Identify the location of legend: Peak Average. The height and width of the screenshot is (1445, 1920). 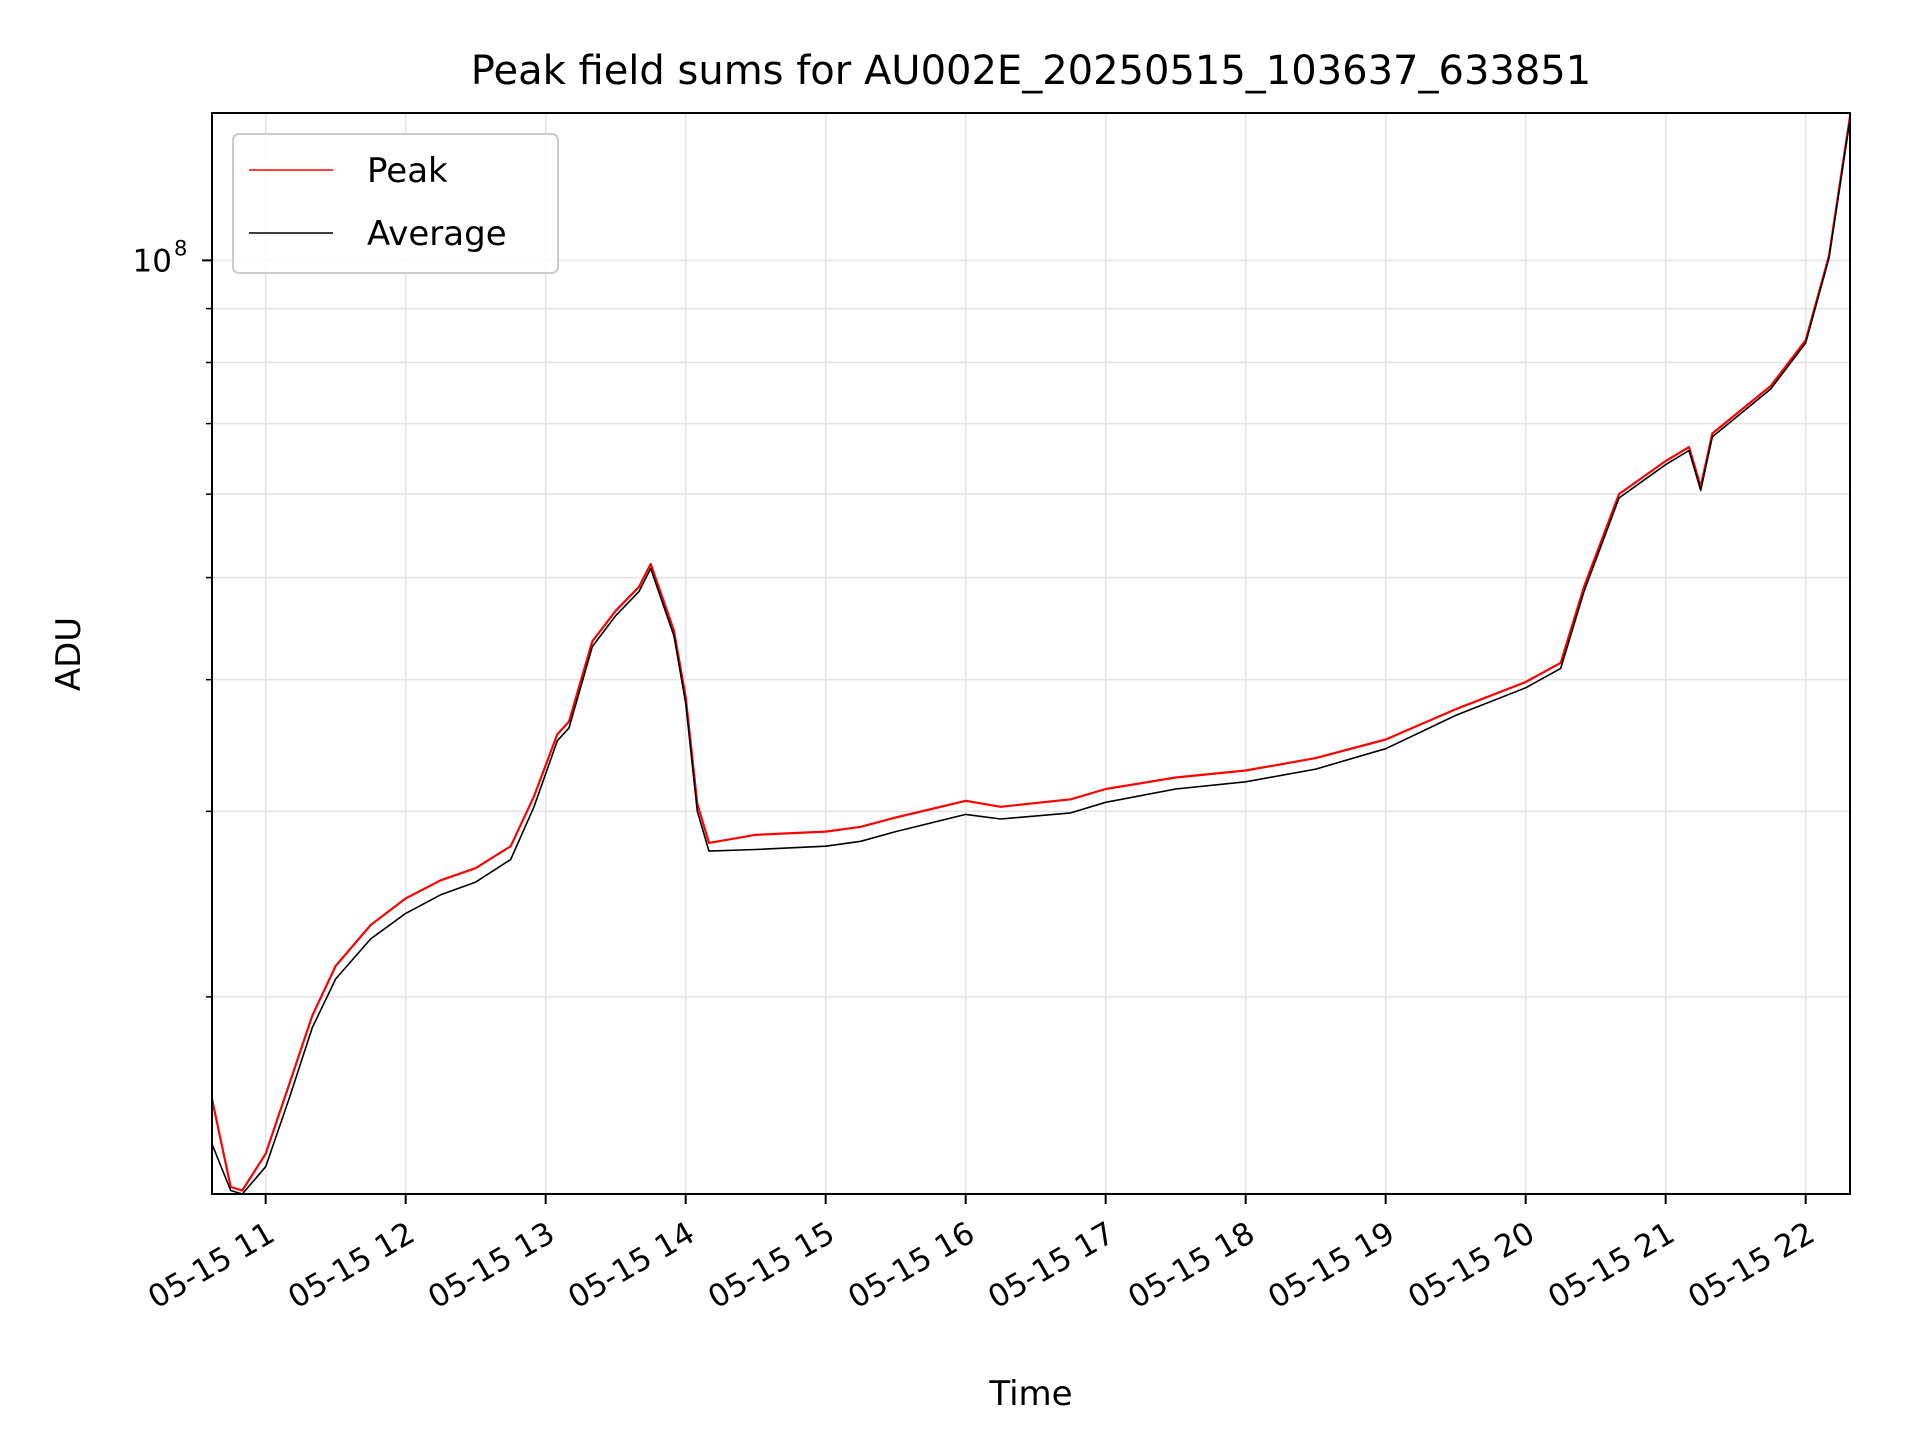
(395, 203).